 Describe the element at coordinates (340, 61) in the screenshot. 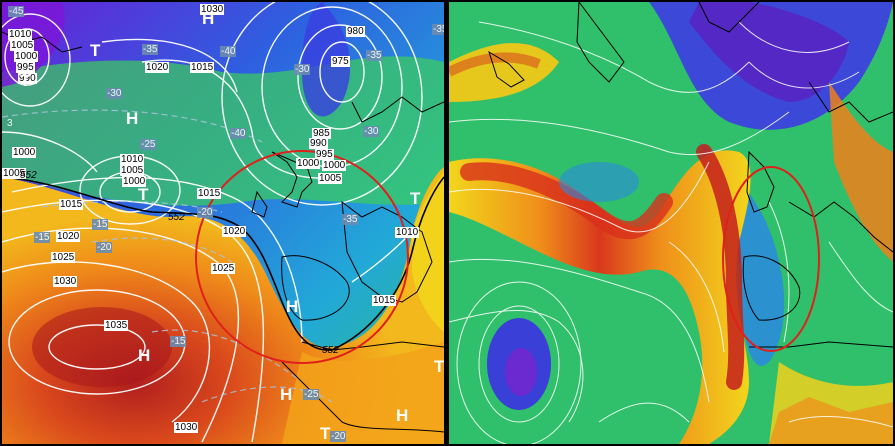

I see `isobar-label: 975` at that location.